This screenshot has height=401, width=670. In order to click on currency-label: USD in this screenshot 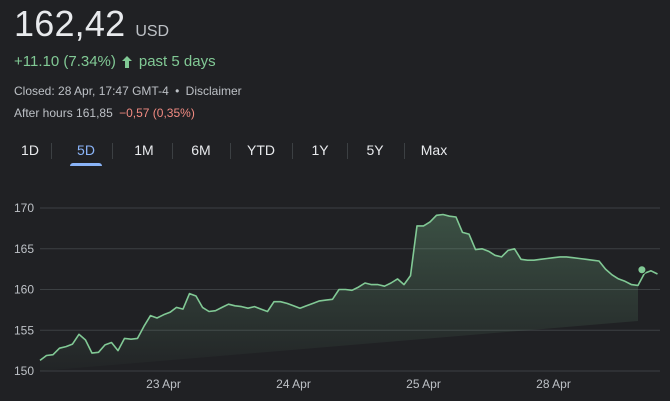, I will do `click(152, 31)`.